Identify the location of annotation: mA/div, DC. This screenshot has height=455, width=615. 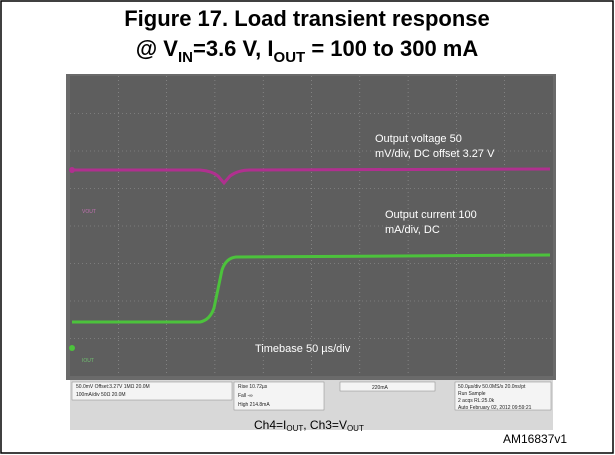
(412, 230).